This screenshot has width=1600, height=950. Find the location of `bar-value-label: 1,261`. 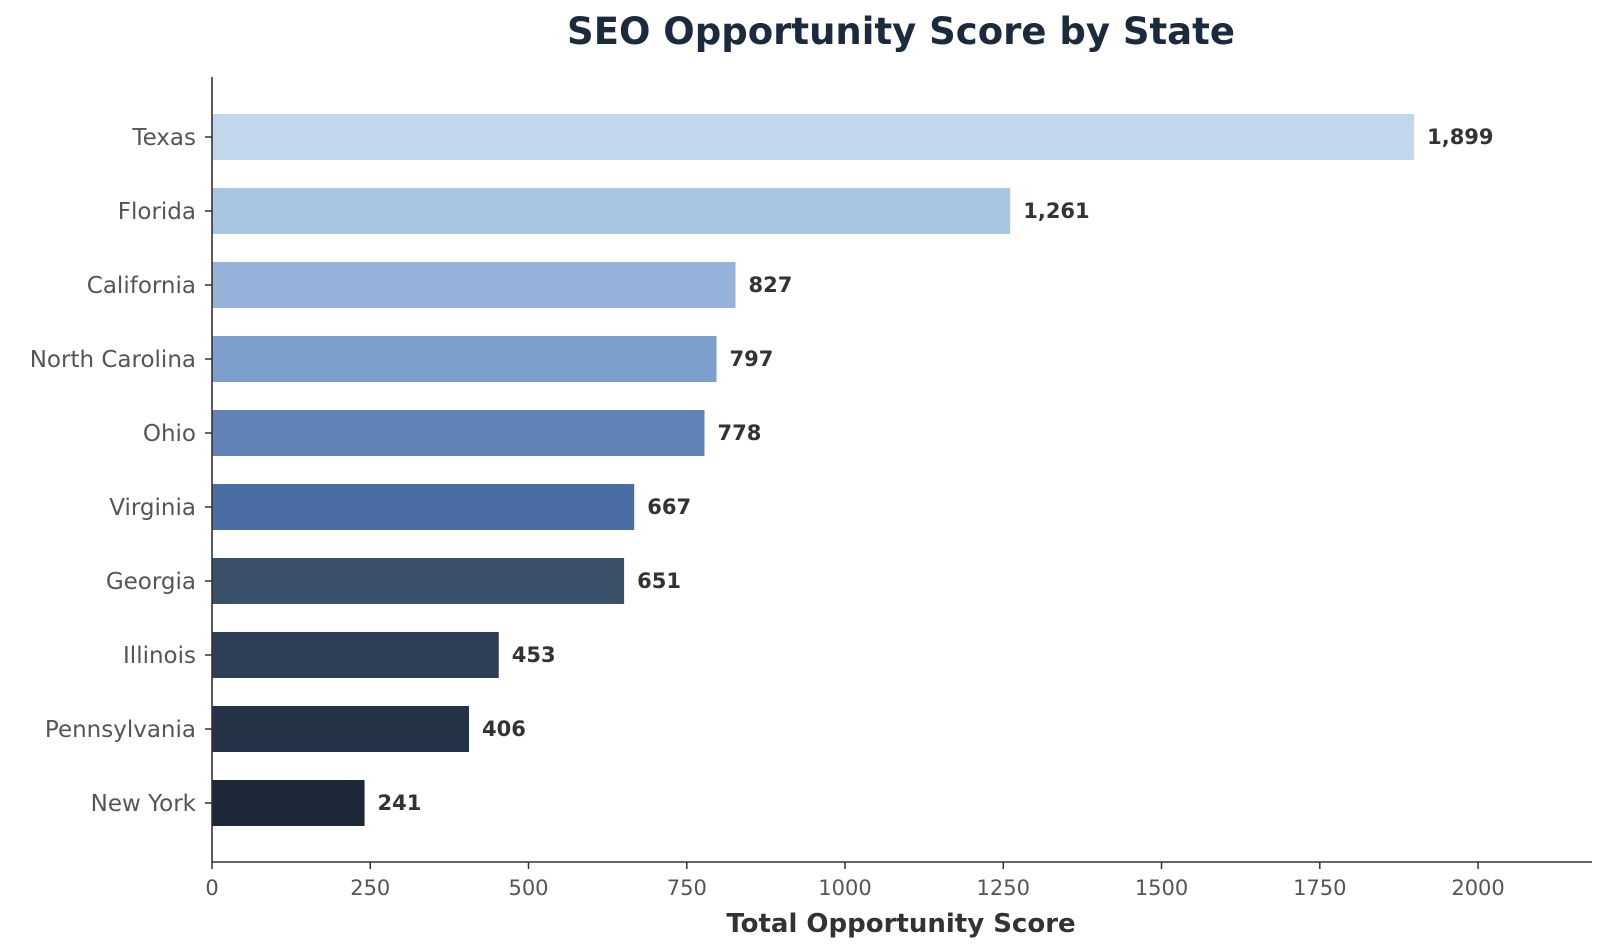

bar-value-label: 1,261 is located at coordinates (1056, 211).